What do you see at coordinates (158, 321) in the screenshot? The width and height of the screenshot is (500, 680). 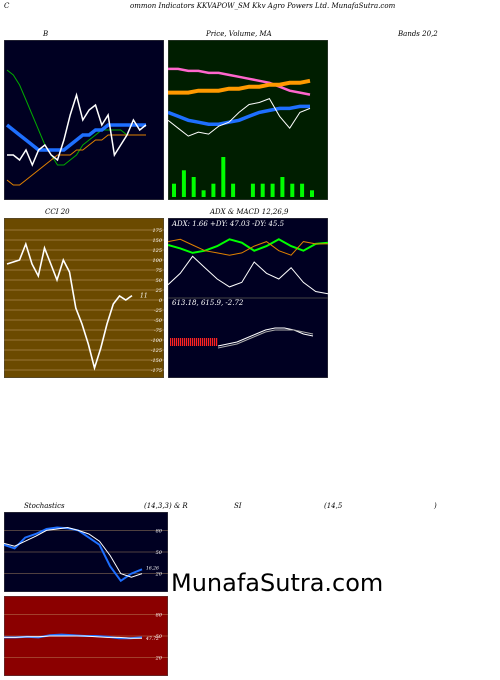 I see `cci-tick-label: -50` at bounding box center [158, 321].